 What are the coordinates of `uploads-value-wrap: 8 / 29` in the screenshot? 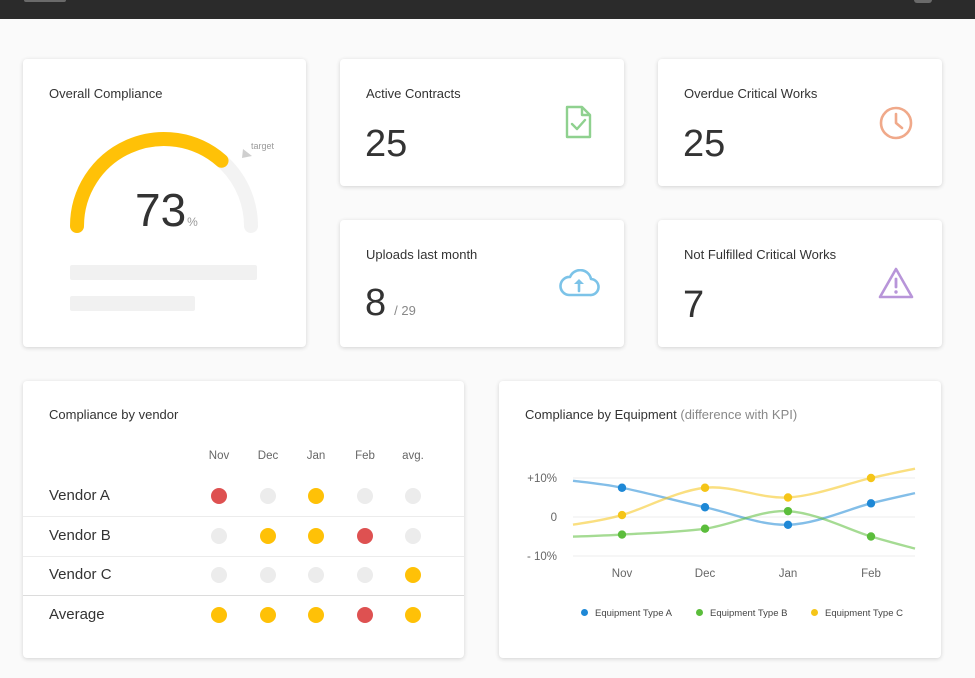 It's located at (390, 303).